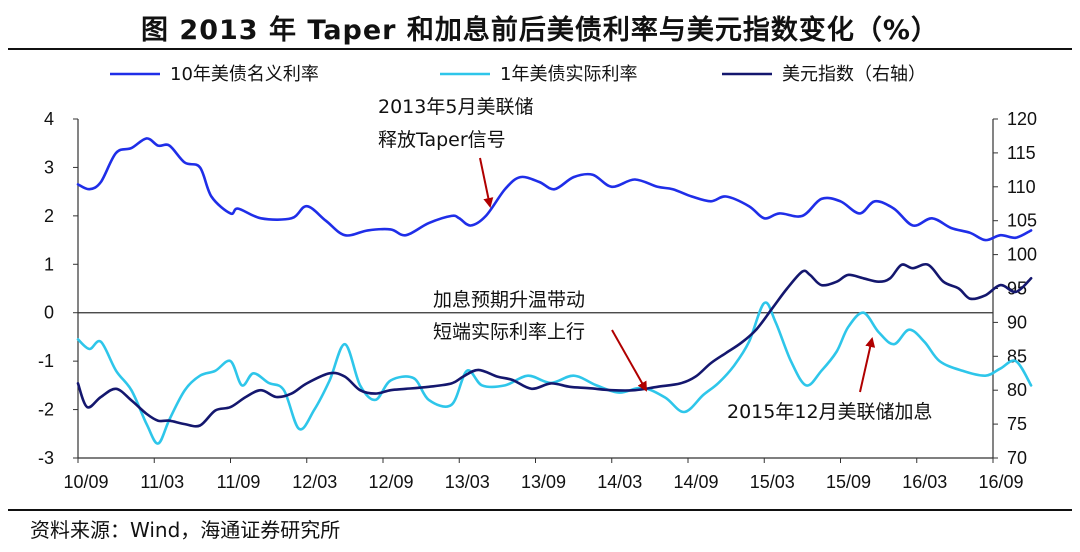 The image size is (1080, 552). What do you see at coordinates (46, 458) in the screenshot?
I see `left-tick-label: -3` at bounding box center [46, 458].